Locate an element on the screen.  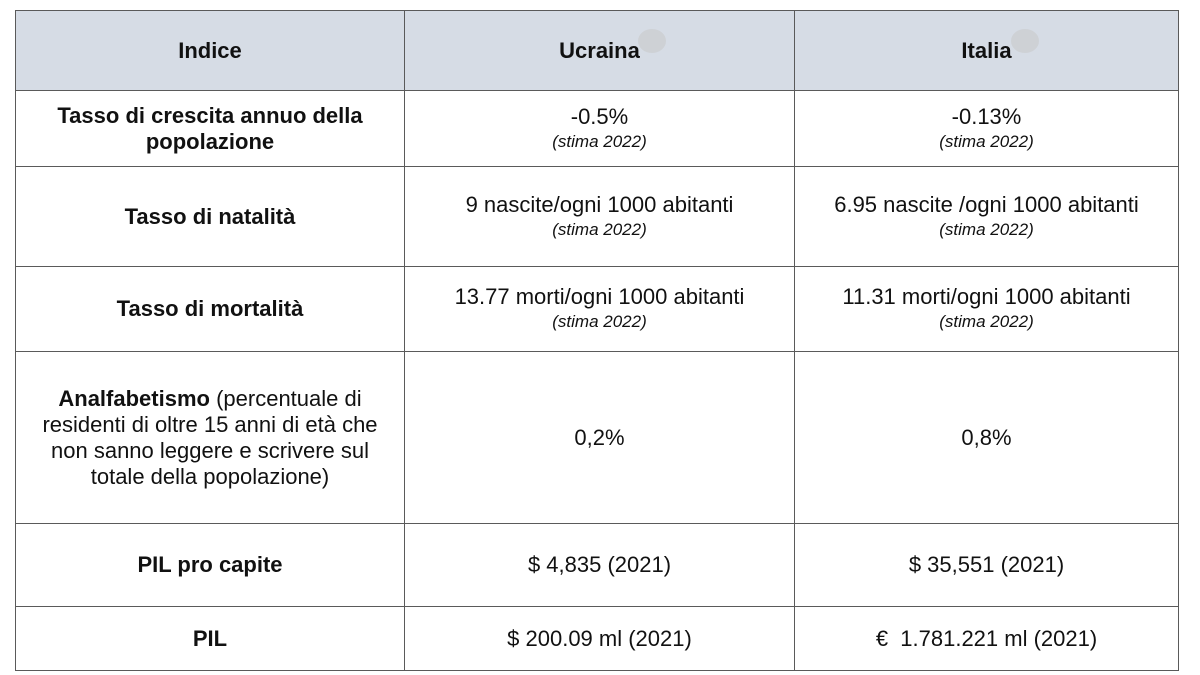
cell-italia-analfabetismo: 0,8% is located at coordinates (986, 437).